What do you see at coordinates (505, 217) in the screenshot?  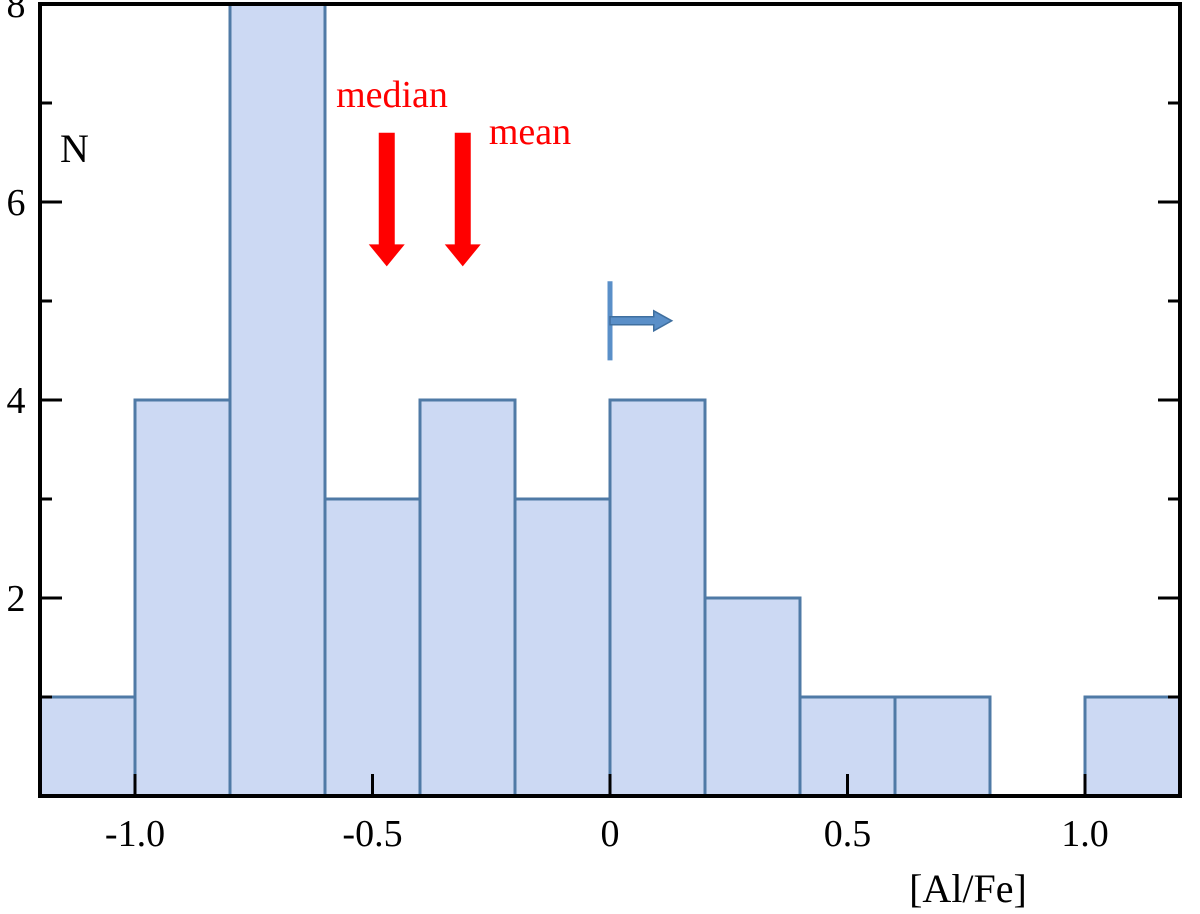 I see `chart-annotations: median mean` at bounding box center [505, 217].